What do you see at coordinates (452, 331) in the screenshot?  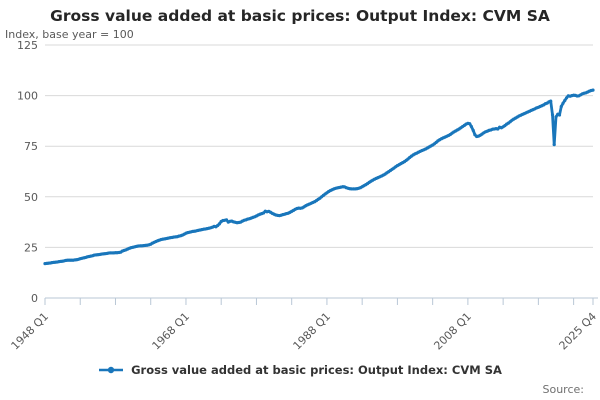 I see `x-axis-tick-label: 2008 Q1` at bounding box center [452, 331].